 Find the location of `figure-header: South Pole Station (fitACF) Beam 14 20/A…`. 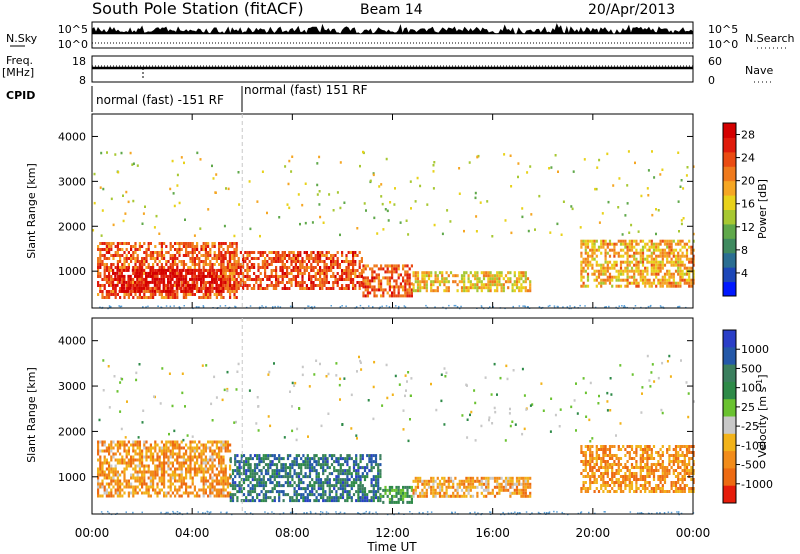

figure-header: South Pole Station (fitACF) Beam 14 20/A… is located at coordinates (383, 9).